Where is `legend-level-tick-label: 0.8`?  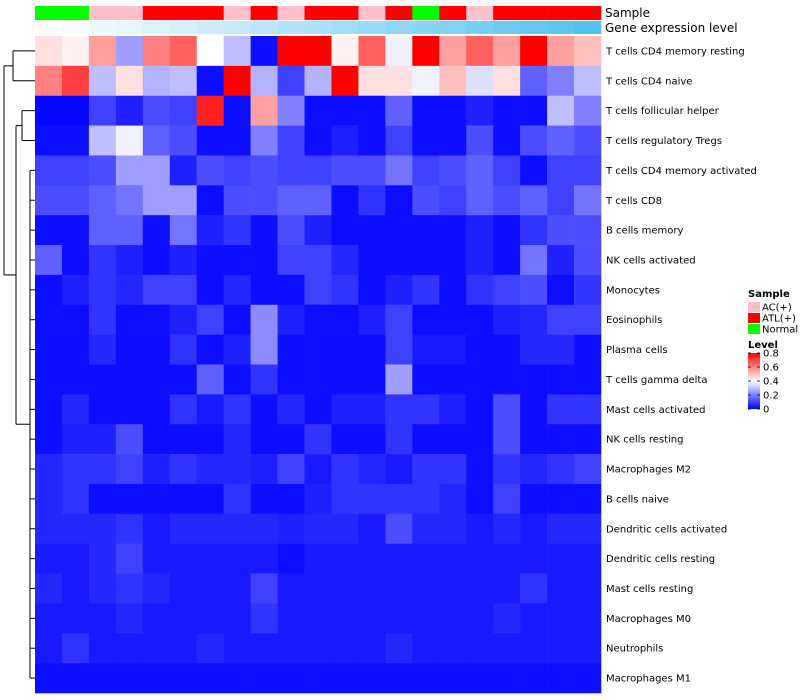 legend-level-tick-label: 0.8 is located at coordinates (771, 354).